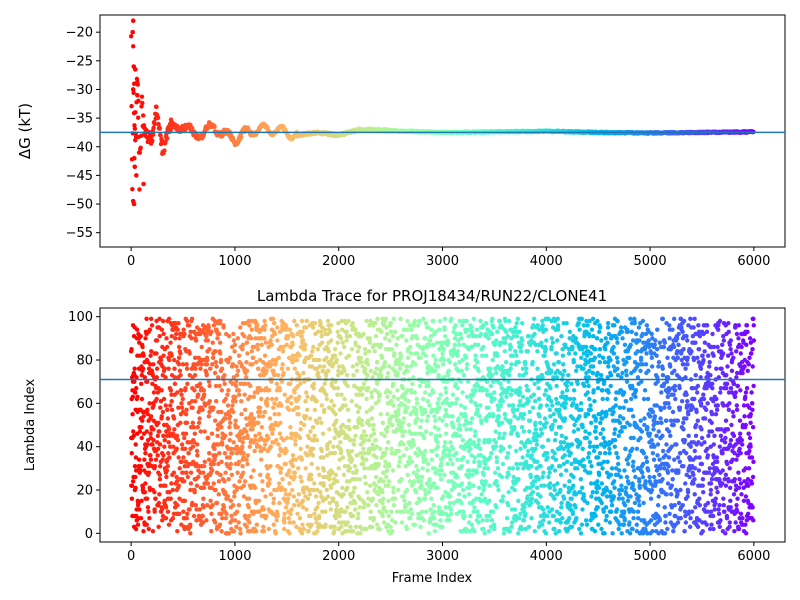 The width and height of the screenshot is (800, 600). What do you see at coordinates (140, 148) in the screenshot?
I see `delta-g-point` at bounding box center [140, 148].